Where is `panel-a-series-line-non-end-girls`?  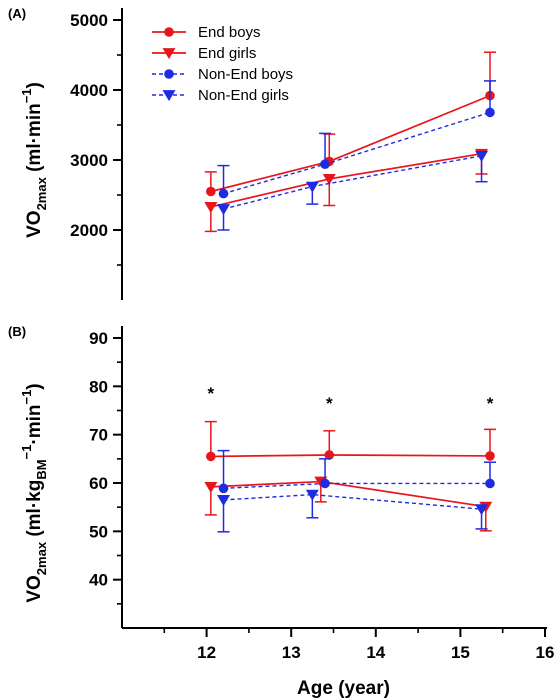
panel-a-series-line-non-end-girls is located at coordinates (352, 182).